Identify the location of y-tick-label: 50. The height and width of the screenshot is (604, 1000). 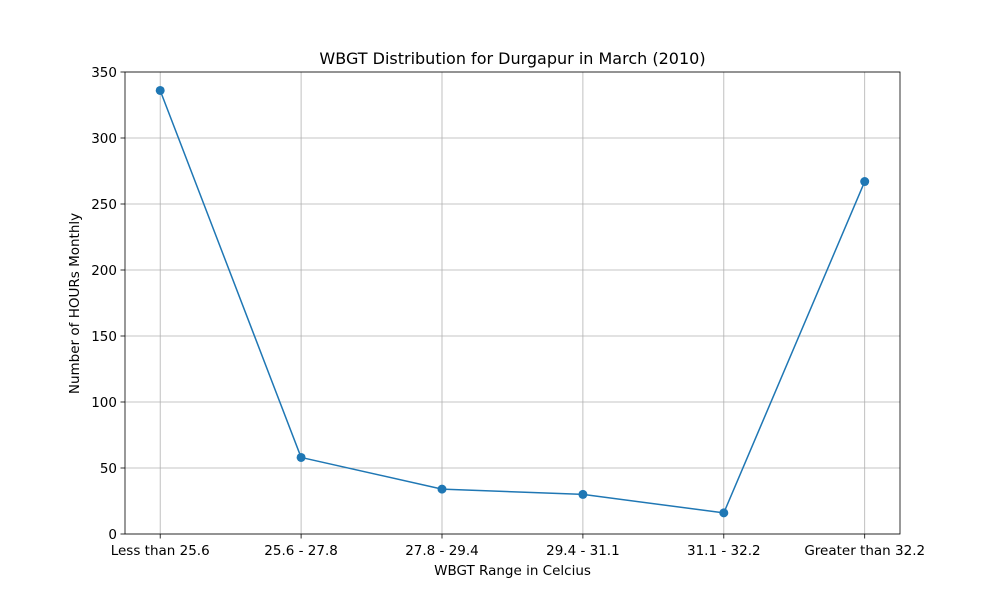
(108, 469).